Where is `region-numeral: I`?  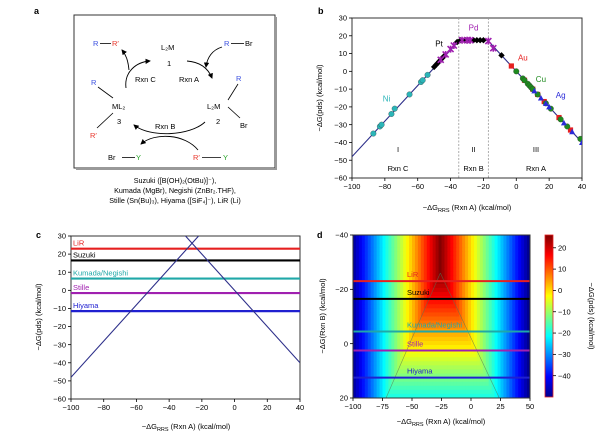
region-numeral: I is located at coordinates (398, 149).